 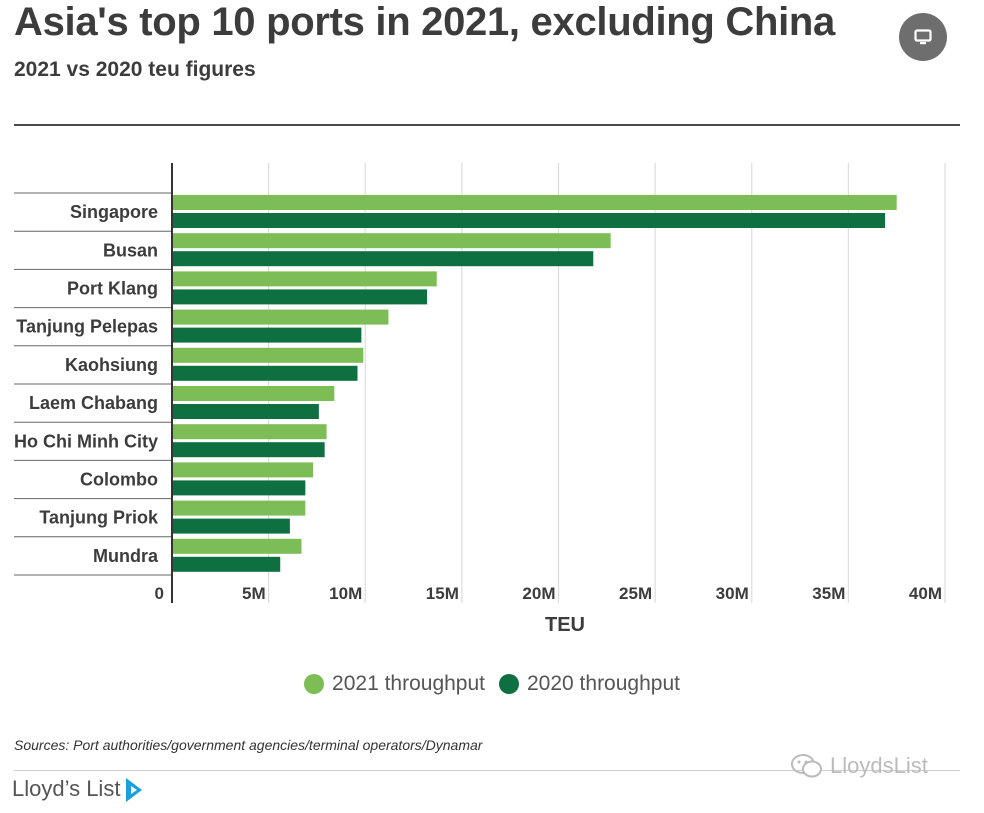 I want to click on chart-legend: 2021 throughput 2020 throughput, so click(x=492, y=684).